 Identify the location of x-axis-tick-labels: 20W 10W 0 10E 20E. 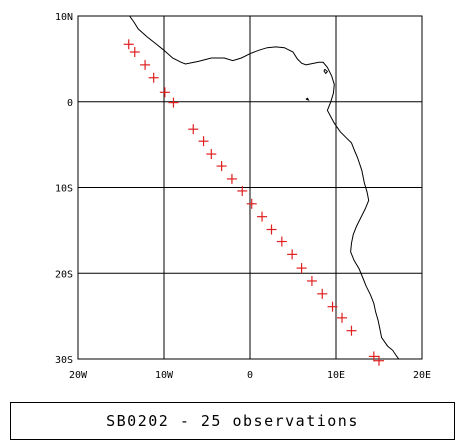
(250, 375).